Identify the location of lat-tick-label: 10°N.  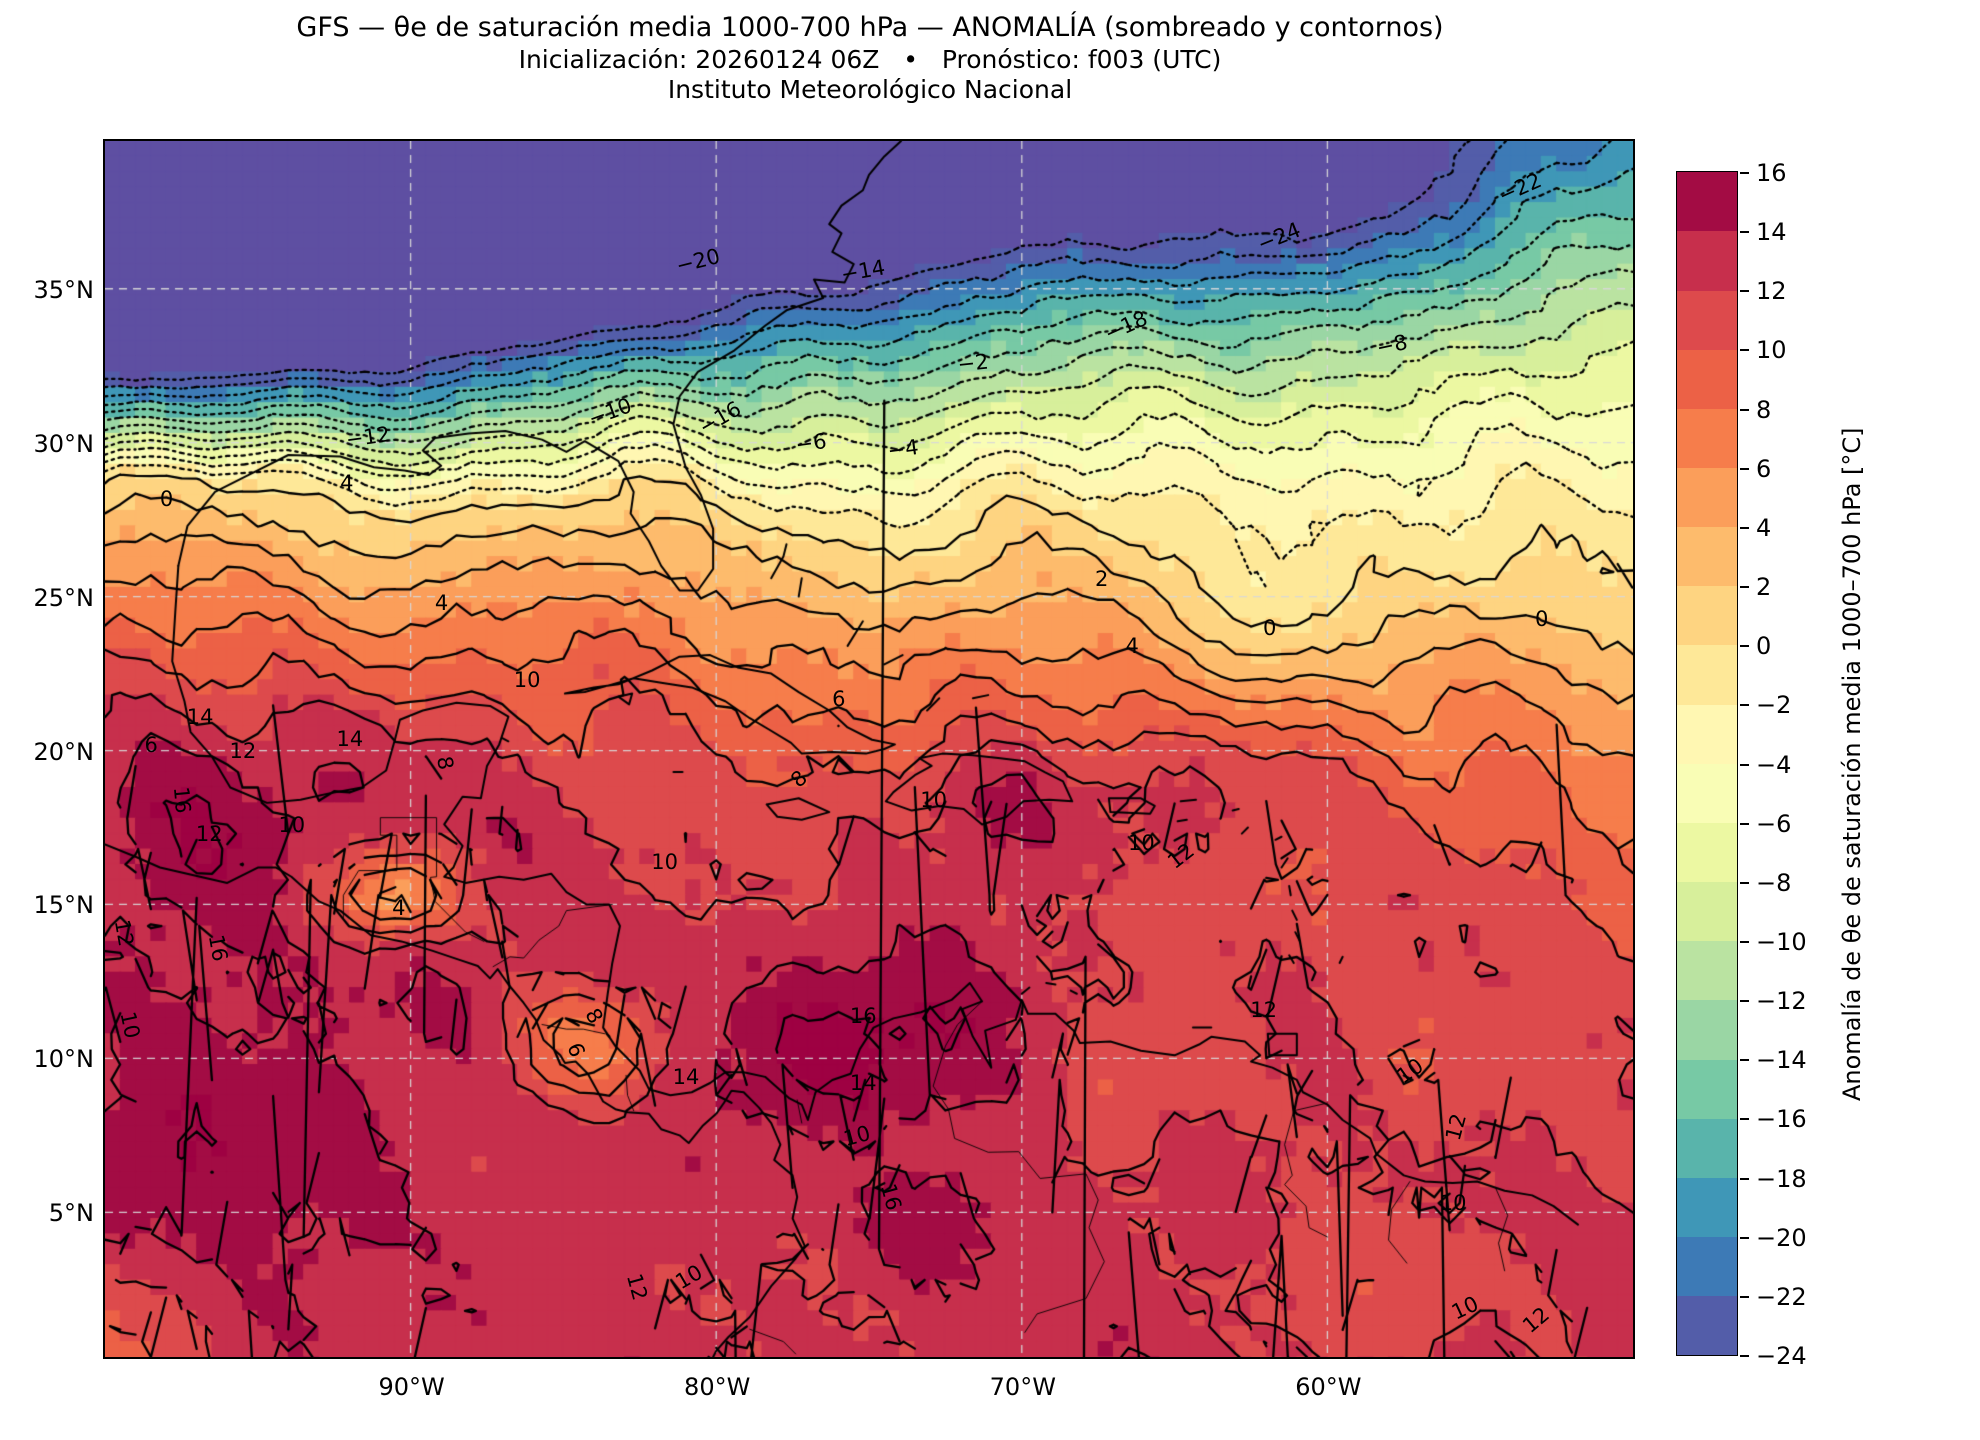
(64, 1059).